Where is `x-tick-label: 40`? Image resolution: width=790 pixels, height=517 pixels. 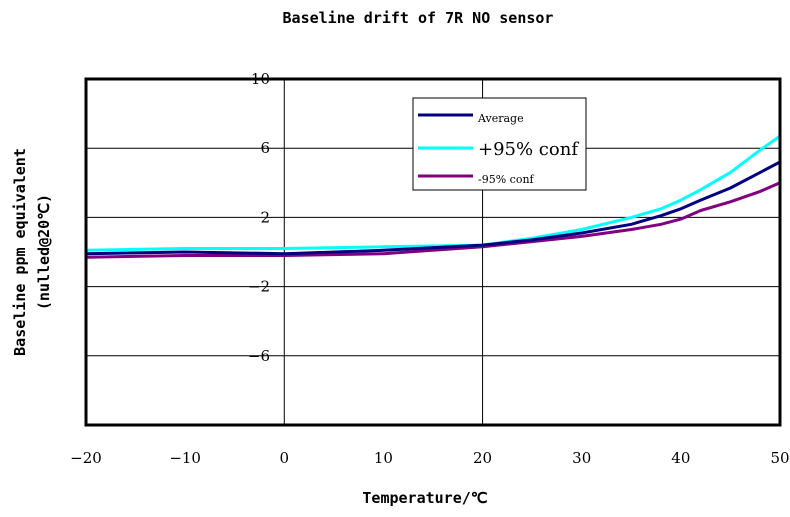 x-tick-label: 40 is located at coordinates (680, 458).